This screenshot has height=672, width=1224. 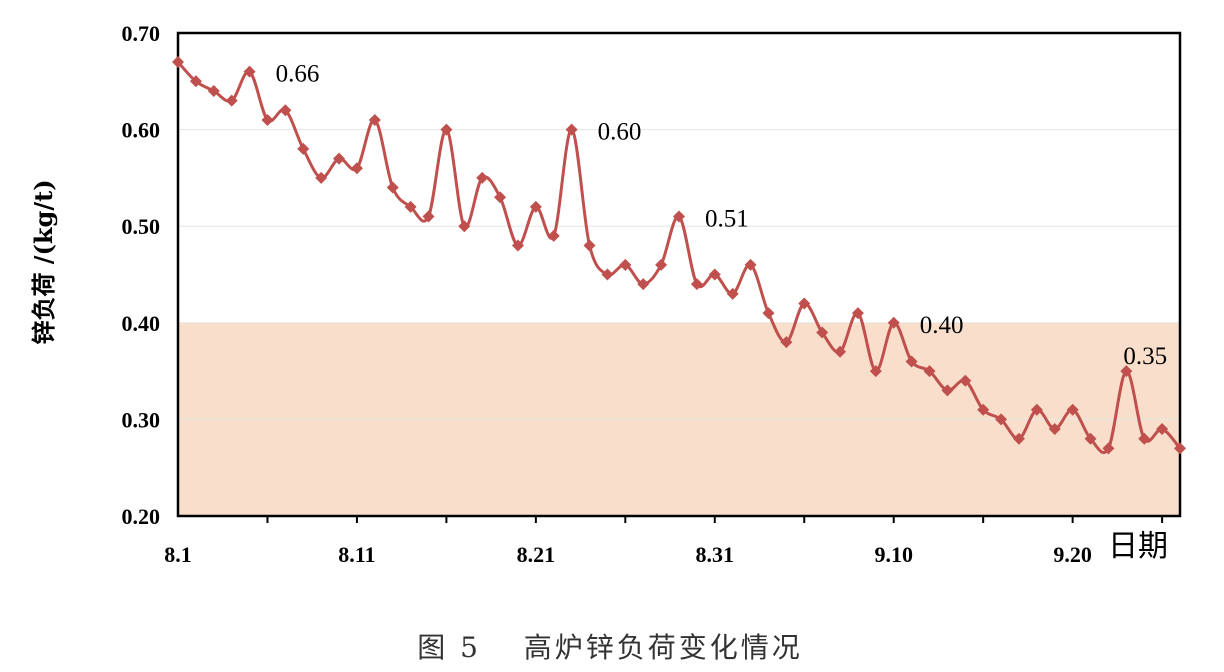 I want to click on y-tick-label: 0.70, so click(x=141, y=33).